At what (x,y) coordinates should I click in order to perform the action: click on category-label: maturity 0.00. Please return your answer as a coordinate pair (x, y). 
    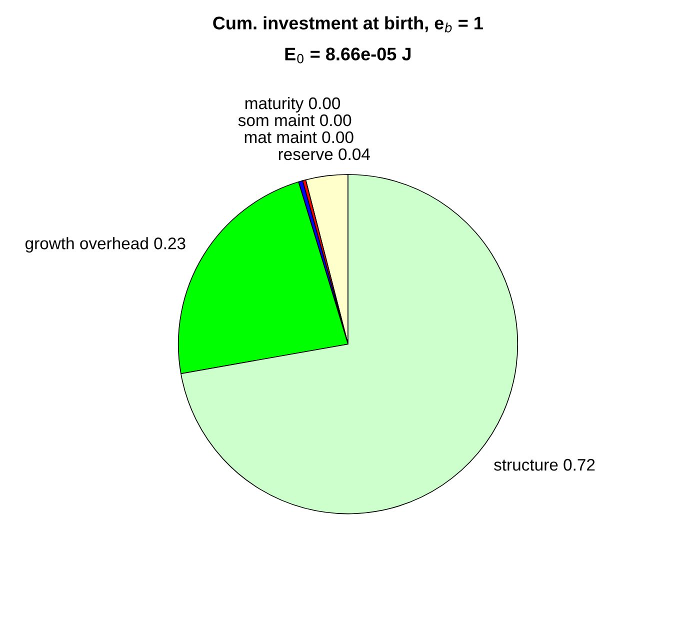
    Looking at the image, I should click on (292, 104).